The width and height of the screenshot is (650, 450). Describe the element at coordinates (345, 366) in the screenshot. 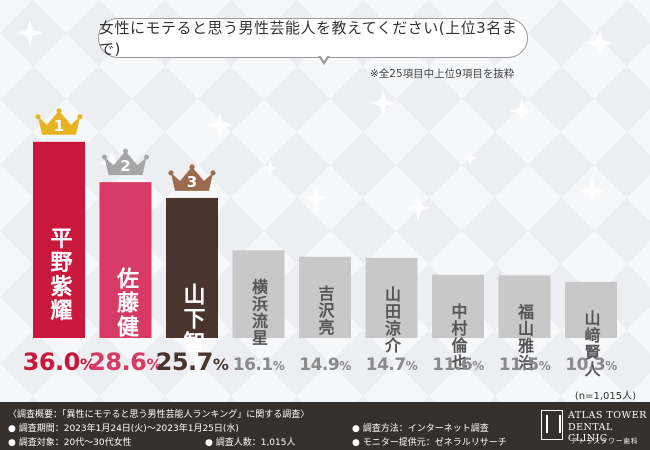

I see `value-unit-5: %` at that location.